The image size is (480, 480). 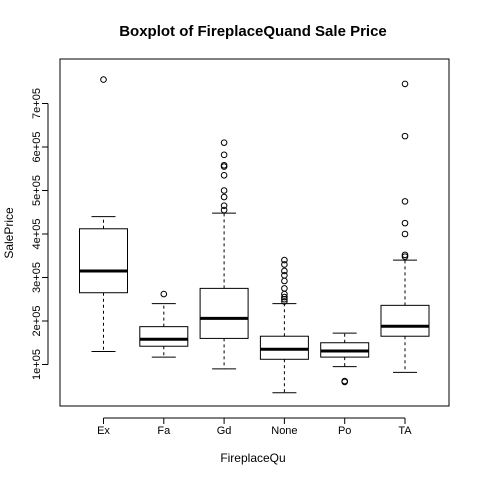 I want to click on y-tick-label: 7e+05, so click(x=37, y=103).